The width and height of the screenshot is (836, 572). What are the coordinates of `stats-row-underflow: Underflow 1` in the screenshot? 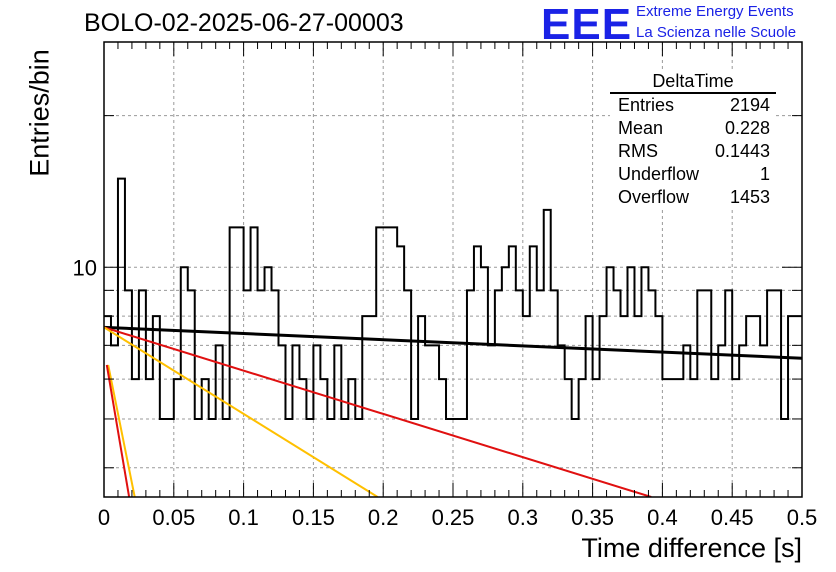 It's located at (693, 174).